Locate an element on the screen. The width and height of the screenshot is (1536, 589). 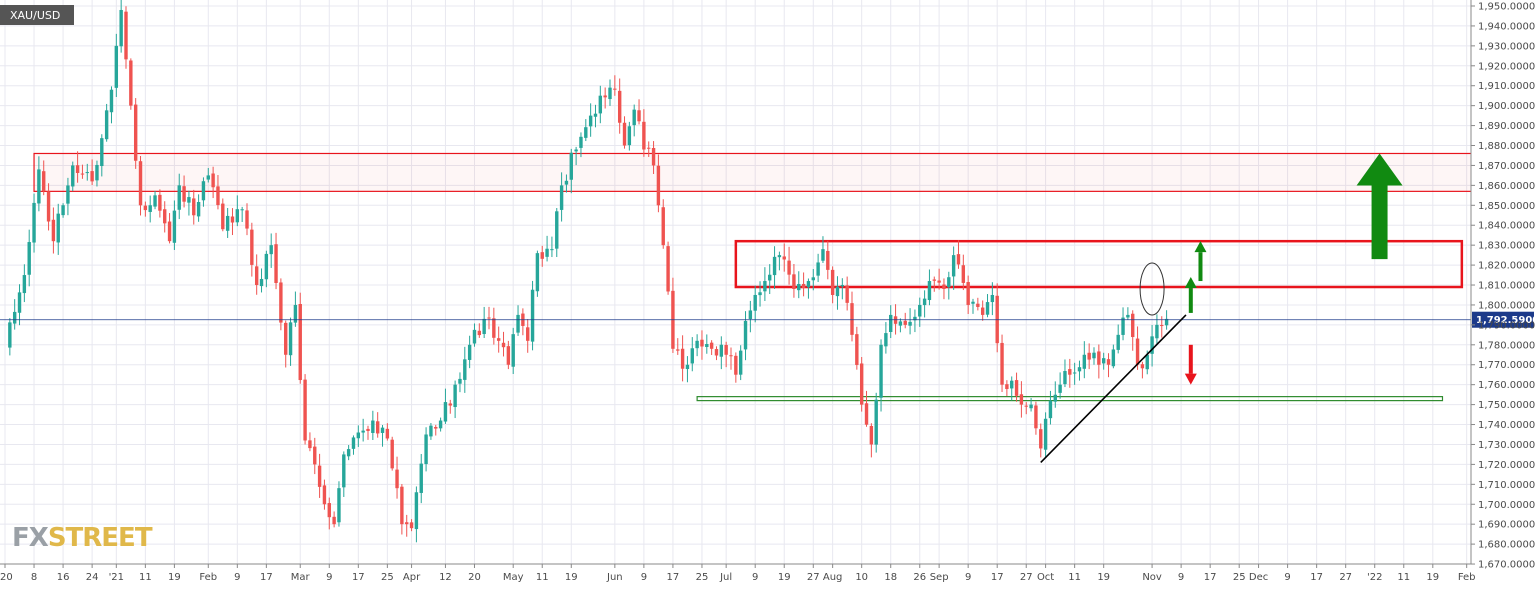
y-tick-label: 1,740.0000 is located at coordinates (1506, 425).